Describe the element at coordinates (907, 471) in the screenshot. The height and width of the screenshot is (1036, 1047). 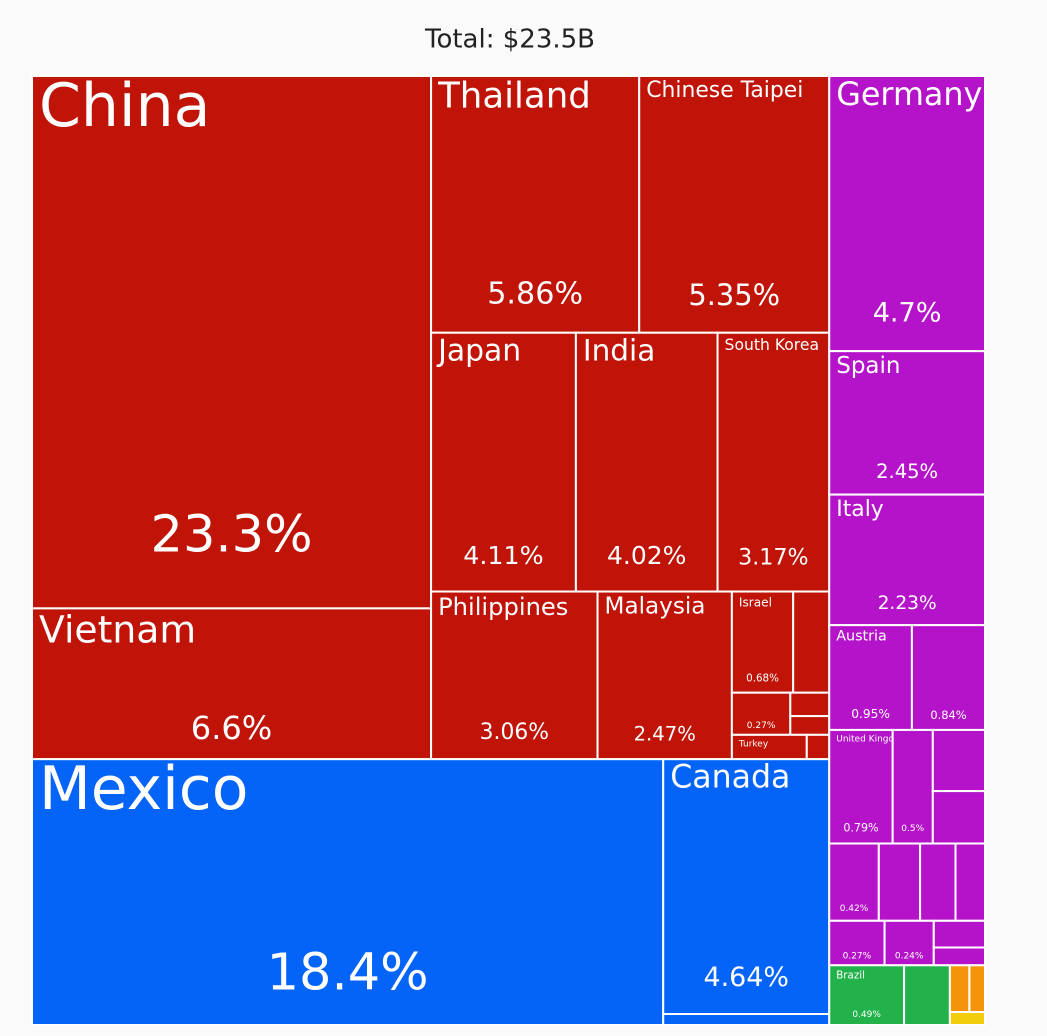
I see `value-label: 2.45%` at that location.